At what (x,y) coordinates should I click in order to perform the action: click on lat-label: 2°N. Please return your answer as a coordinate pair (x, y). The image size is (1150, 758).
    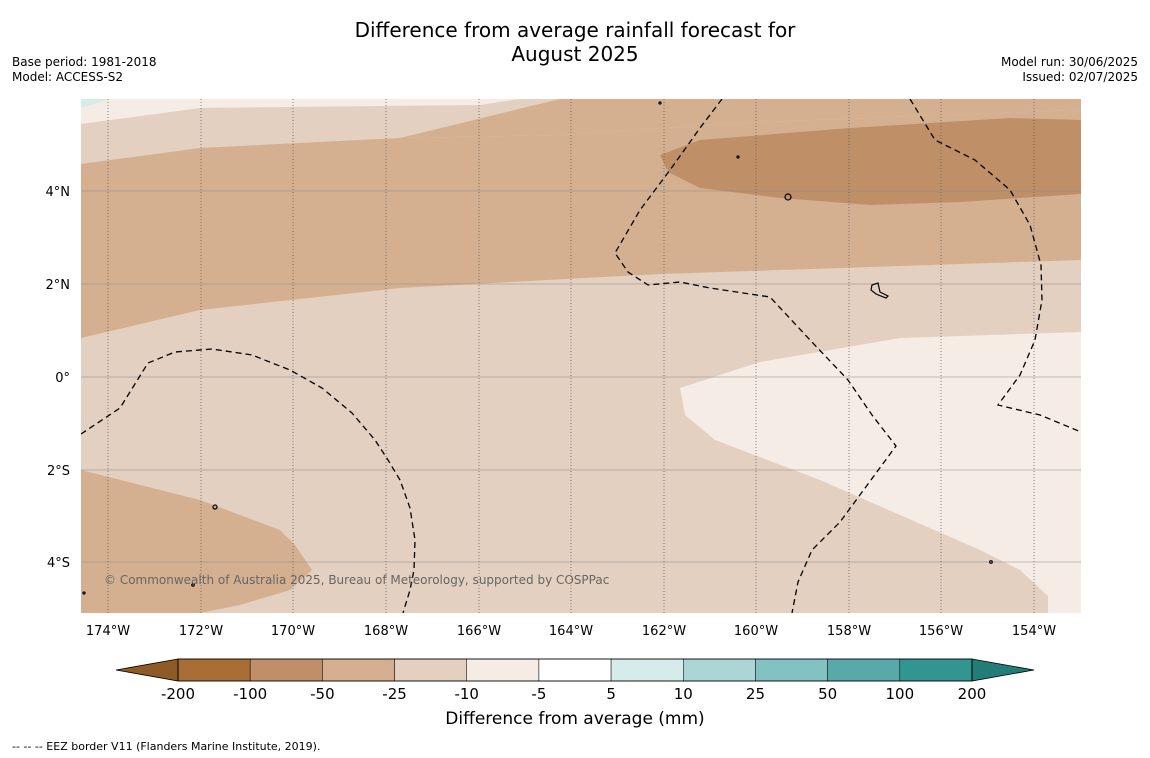
    Looking at the image, I should click on (58, 285).